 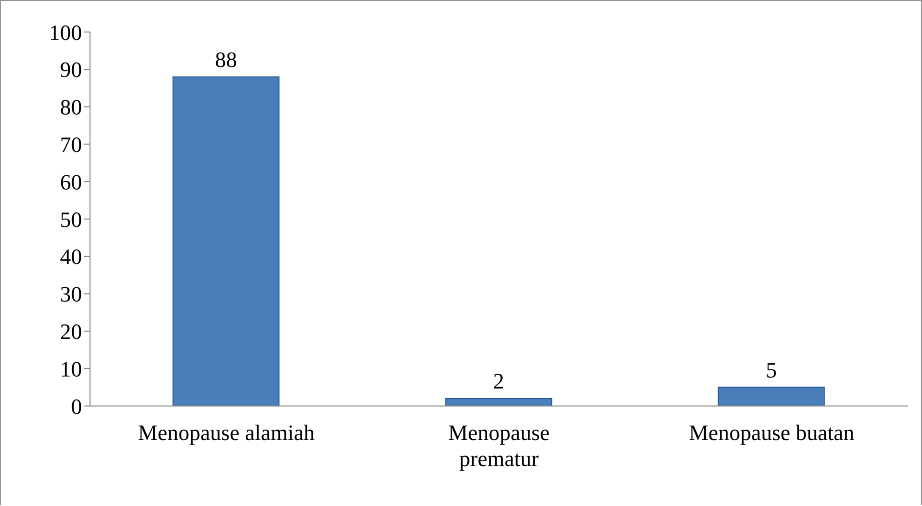 What do you see at coordinates (771, 369) in the screenshot?
I see `data-label: 5` at bounding box center [771, 369].